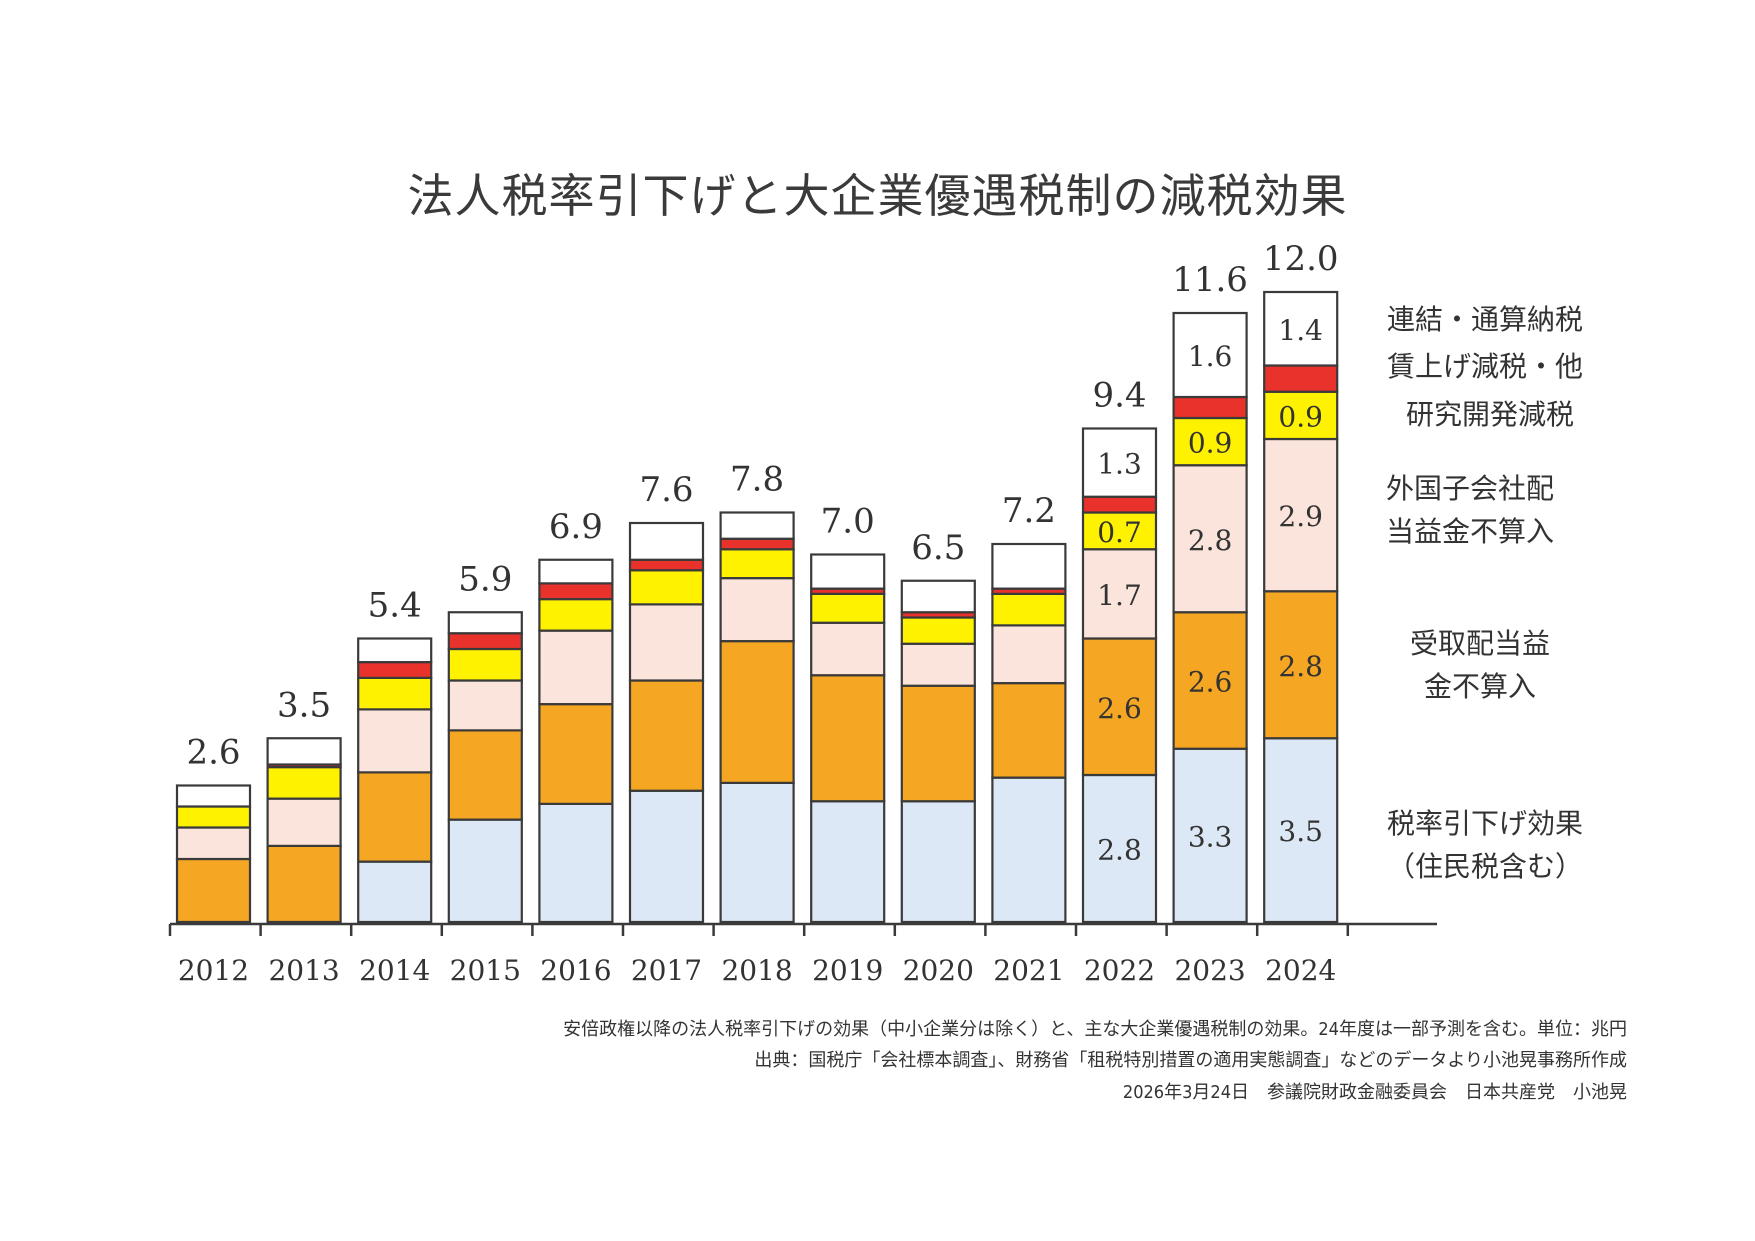  What do you see at coordinates (1470, 510) in the screenshot?
I see `legend-foreign: 外国子会社配 当益金不算入` at bounding box center [1470, 510].